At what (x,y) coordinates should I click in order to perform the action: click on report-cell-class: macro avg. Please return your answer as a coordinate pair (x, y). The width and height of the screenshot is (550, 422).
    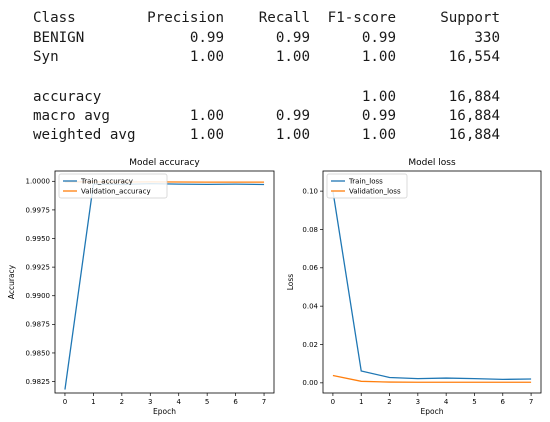
    Looking at the image, I should click on (71, 116).